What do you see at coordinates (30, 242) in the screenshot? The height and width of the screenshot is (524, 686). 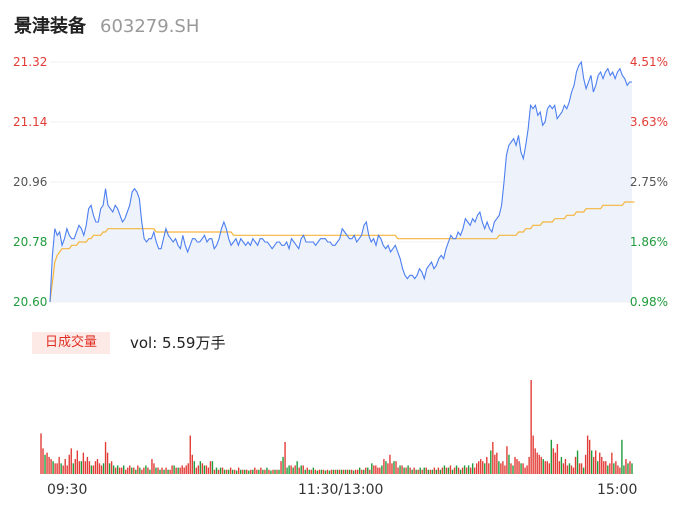 I see `y-tick-label-left: 20.78` at bounding box center [30, 242].